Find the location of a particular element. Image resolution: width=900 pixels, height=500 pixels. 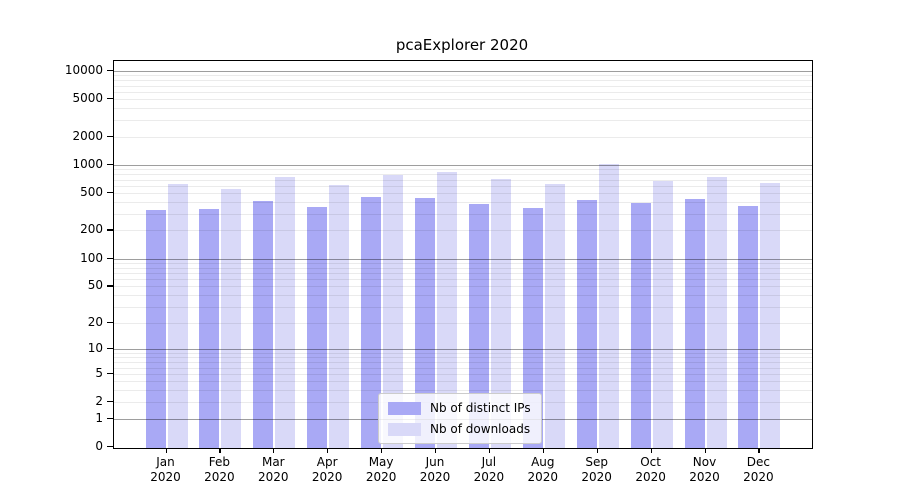

y-tick-label: 5000 is located at coordinates (87, 98).